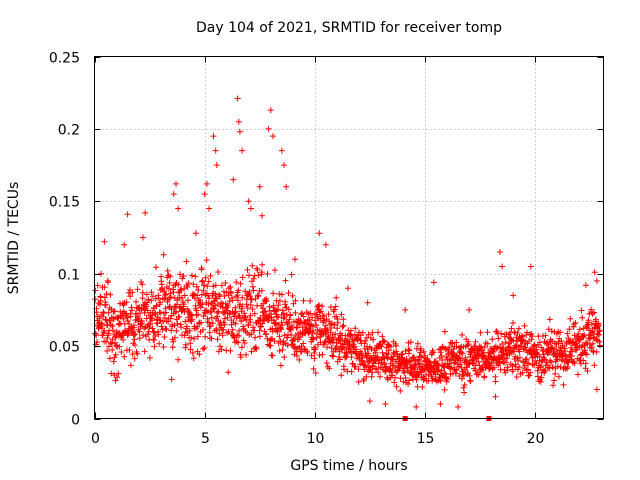  Describe the element at coordinates (205, 439) in the screenshot. I see `x-tick-label: 5` at that location.